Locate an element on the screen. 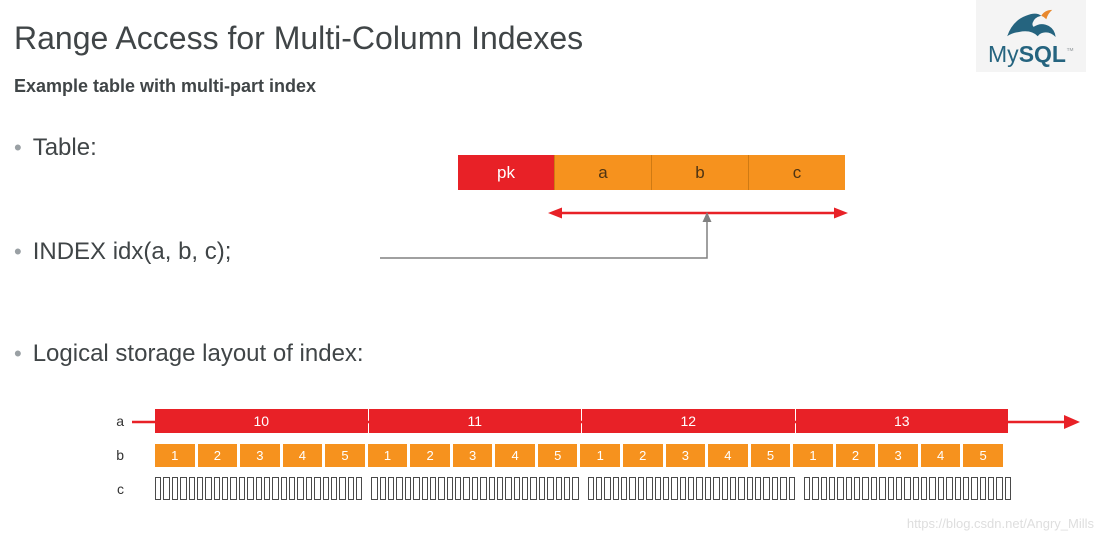 The image size is (1104, 533). bullet-table: • Table: is located at coordinates (55, 148).